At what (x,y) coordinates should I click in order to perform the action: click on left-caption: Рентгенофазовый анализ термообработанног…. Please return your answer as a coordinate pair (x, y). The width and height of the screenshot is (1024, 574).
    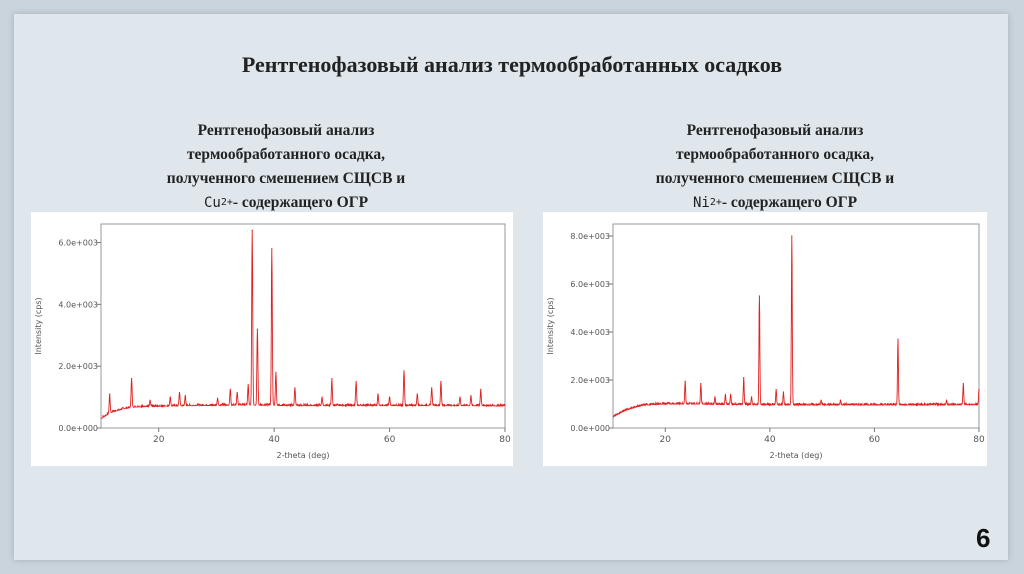
    Looking at the image, I should click on (286, 167).